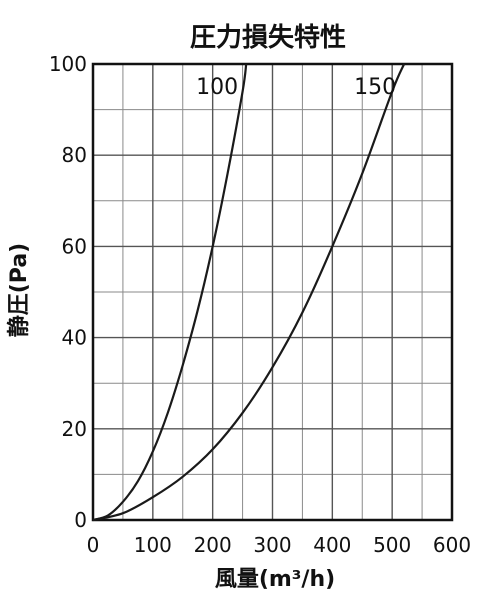 The width and height of the screenshot is (500, 604). What do you see at coordinates (296, 87) in the screenshot?
I see `series-labels: 100 150` at bounding box center [296, 87].